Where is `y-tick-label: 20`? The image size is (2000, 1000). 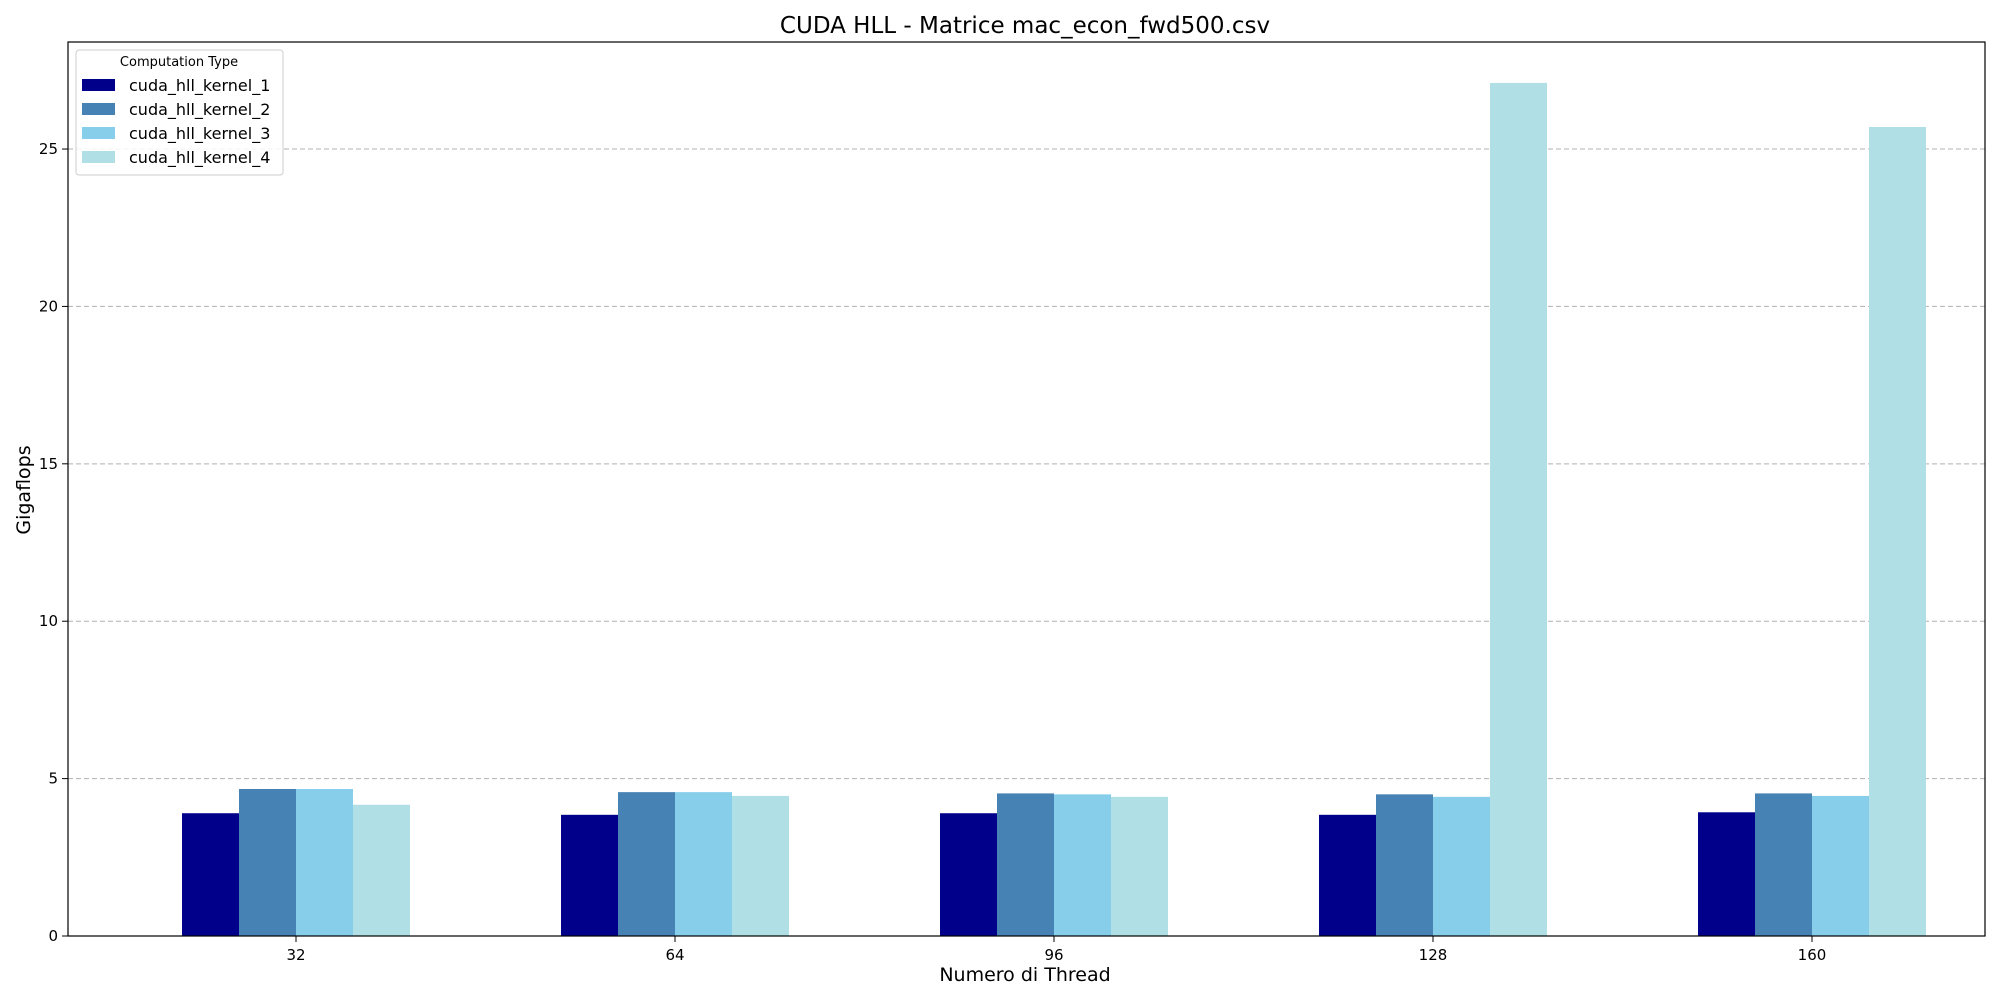 y-tick-label: 20 is located at coordinates (48, 306).